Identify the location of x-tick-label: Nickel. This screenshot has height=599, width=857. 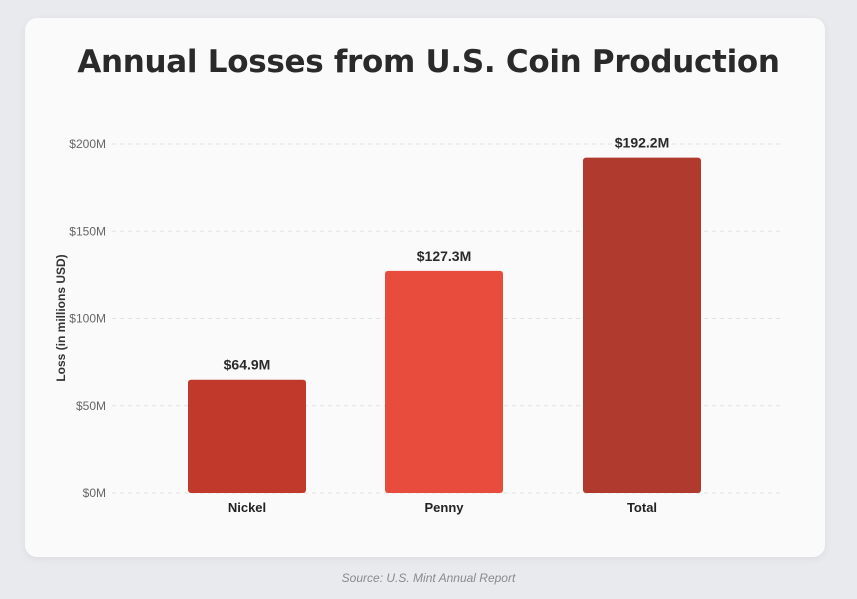
(247, 507).